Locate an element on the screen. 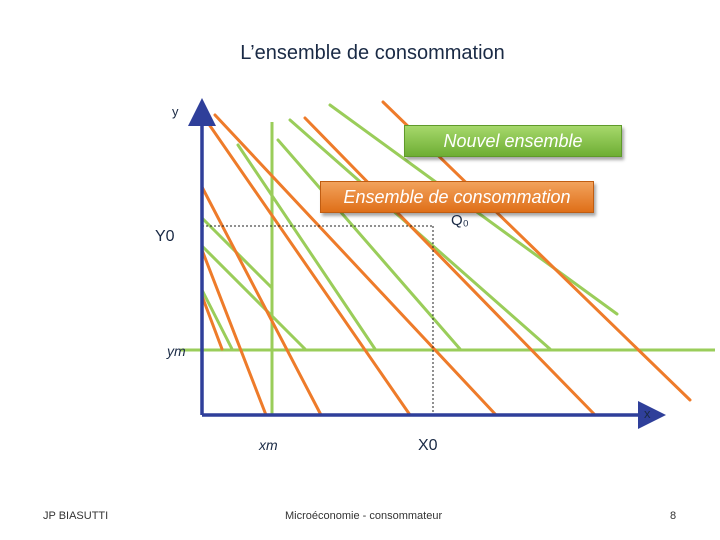 The width and height of the screenshot is (720, 540). consumption-set-label-box: Ensemble de consommation is located at coordinates (457, 197).